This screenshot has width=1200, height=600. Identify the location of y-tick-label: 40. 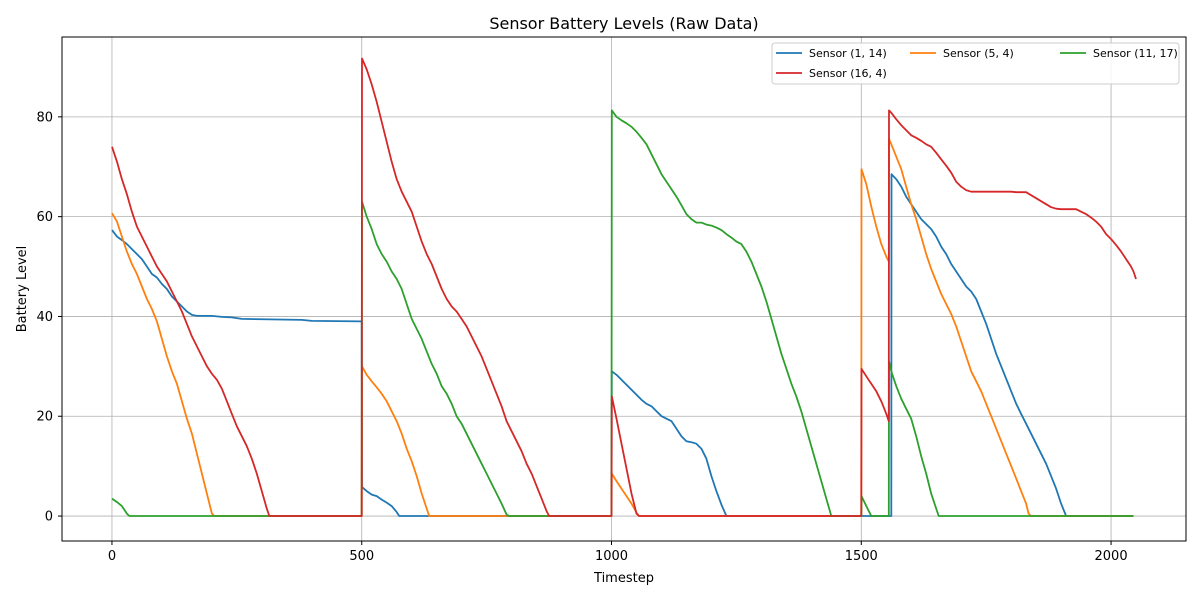
(44, 317).